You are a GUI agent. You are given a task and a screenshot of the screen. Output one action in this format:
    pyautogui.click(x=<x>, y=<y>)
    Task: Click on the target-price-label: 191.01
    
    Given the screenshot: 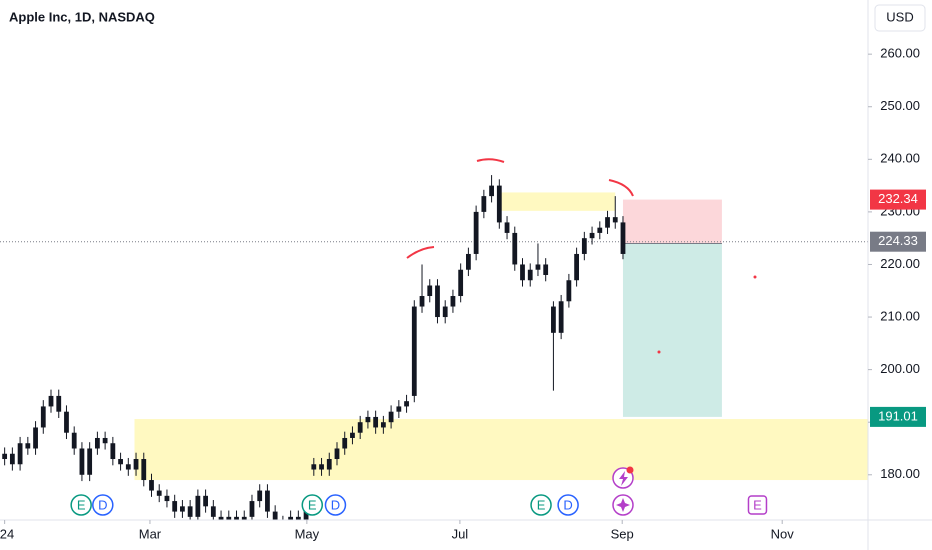 What is the action you would take?
    pyautogui.click(x=898, y=415)
    